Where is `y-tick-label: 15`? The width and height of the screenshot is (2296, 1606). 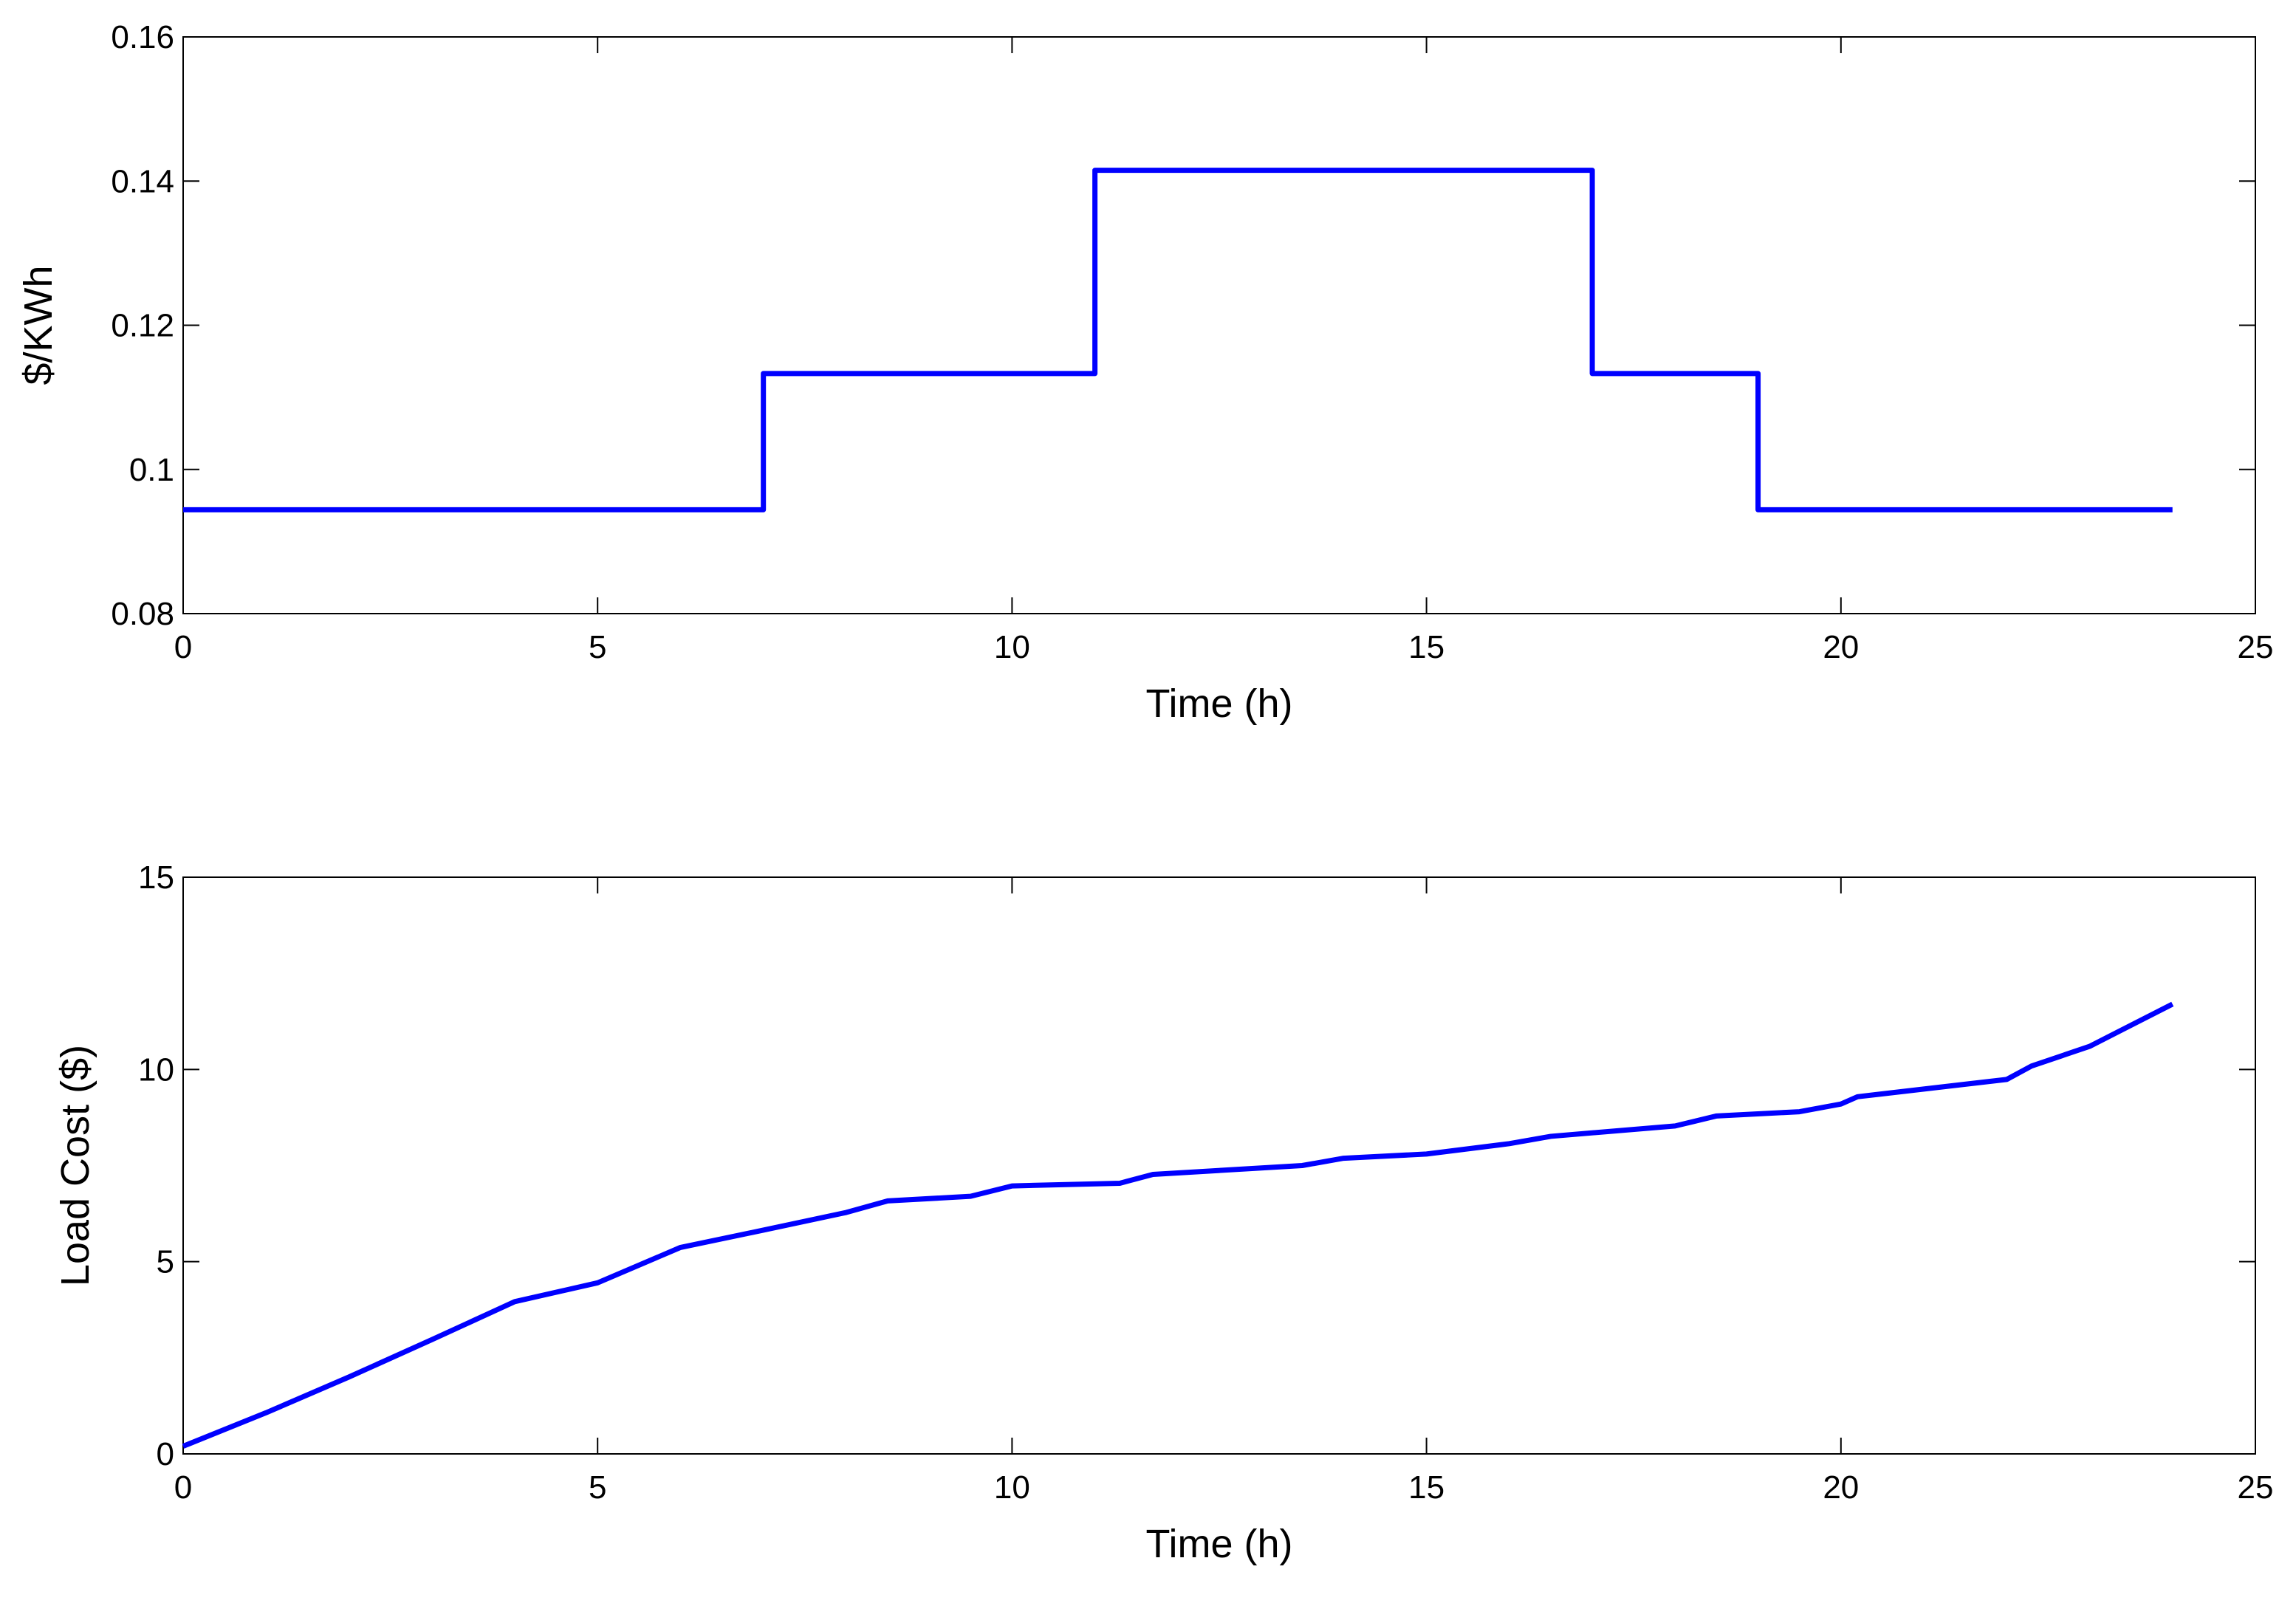 y-tick-label: 15 is located at coordinates (156, 877).